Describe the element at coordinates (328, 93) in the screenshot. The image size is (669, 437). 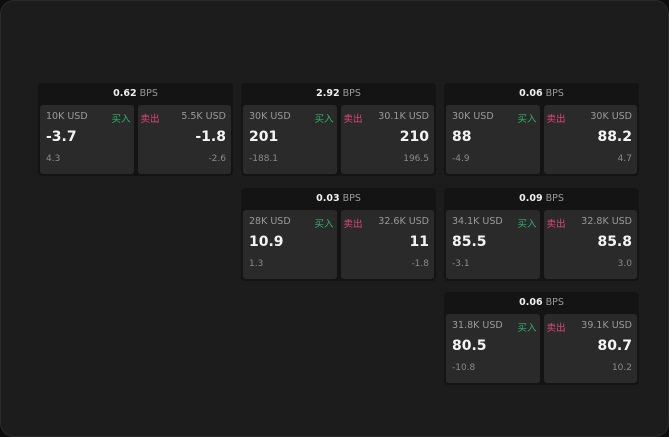
I see `spread-value: 2.92` at that location.